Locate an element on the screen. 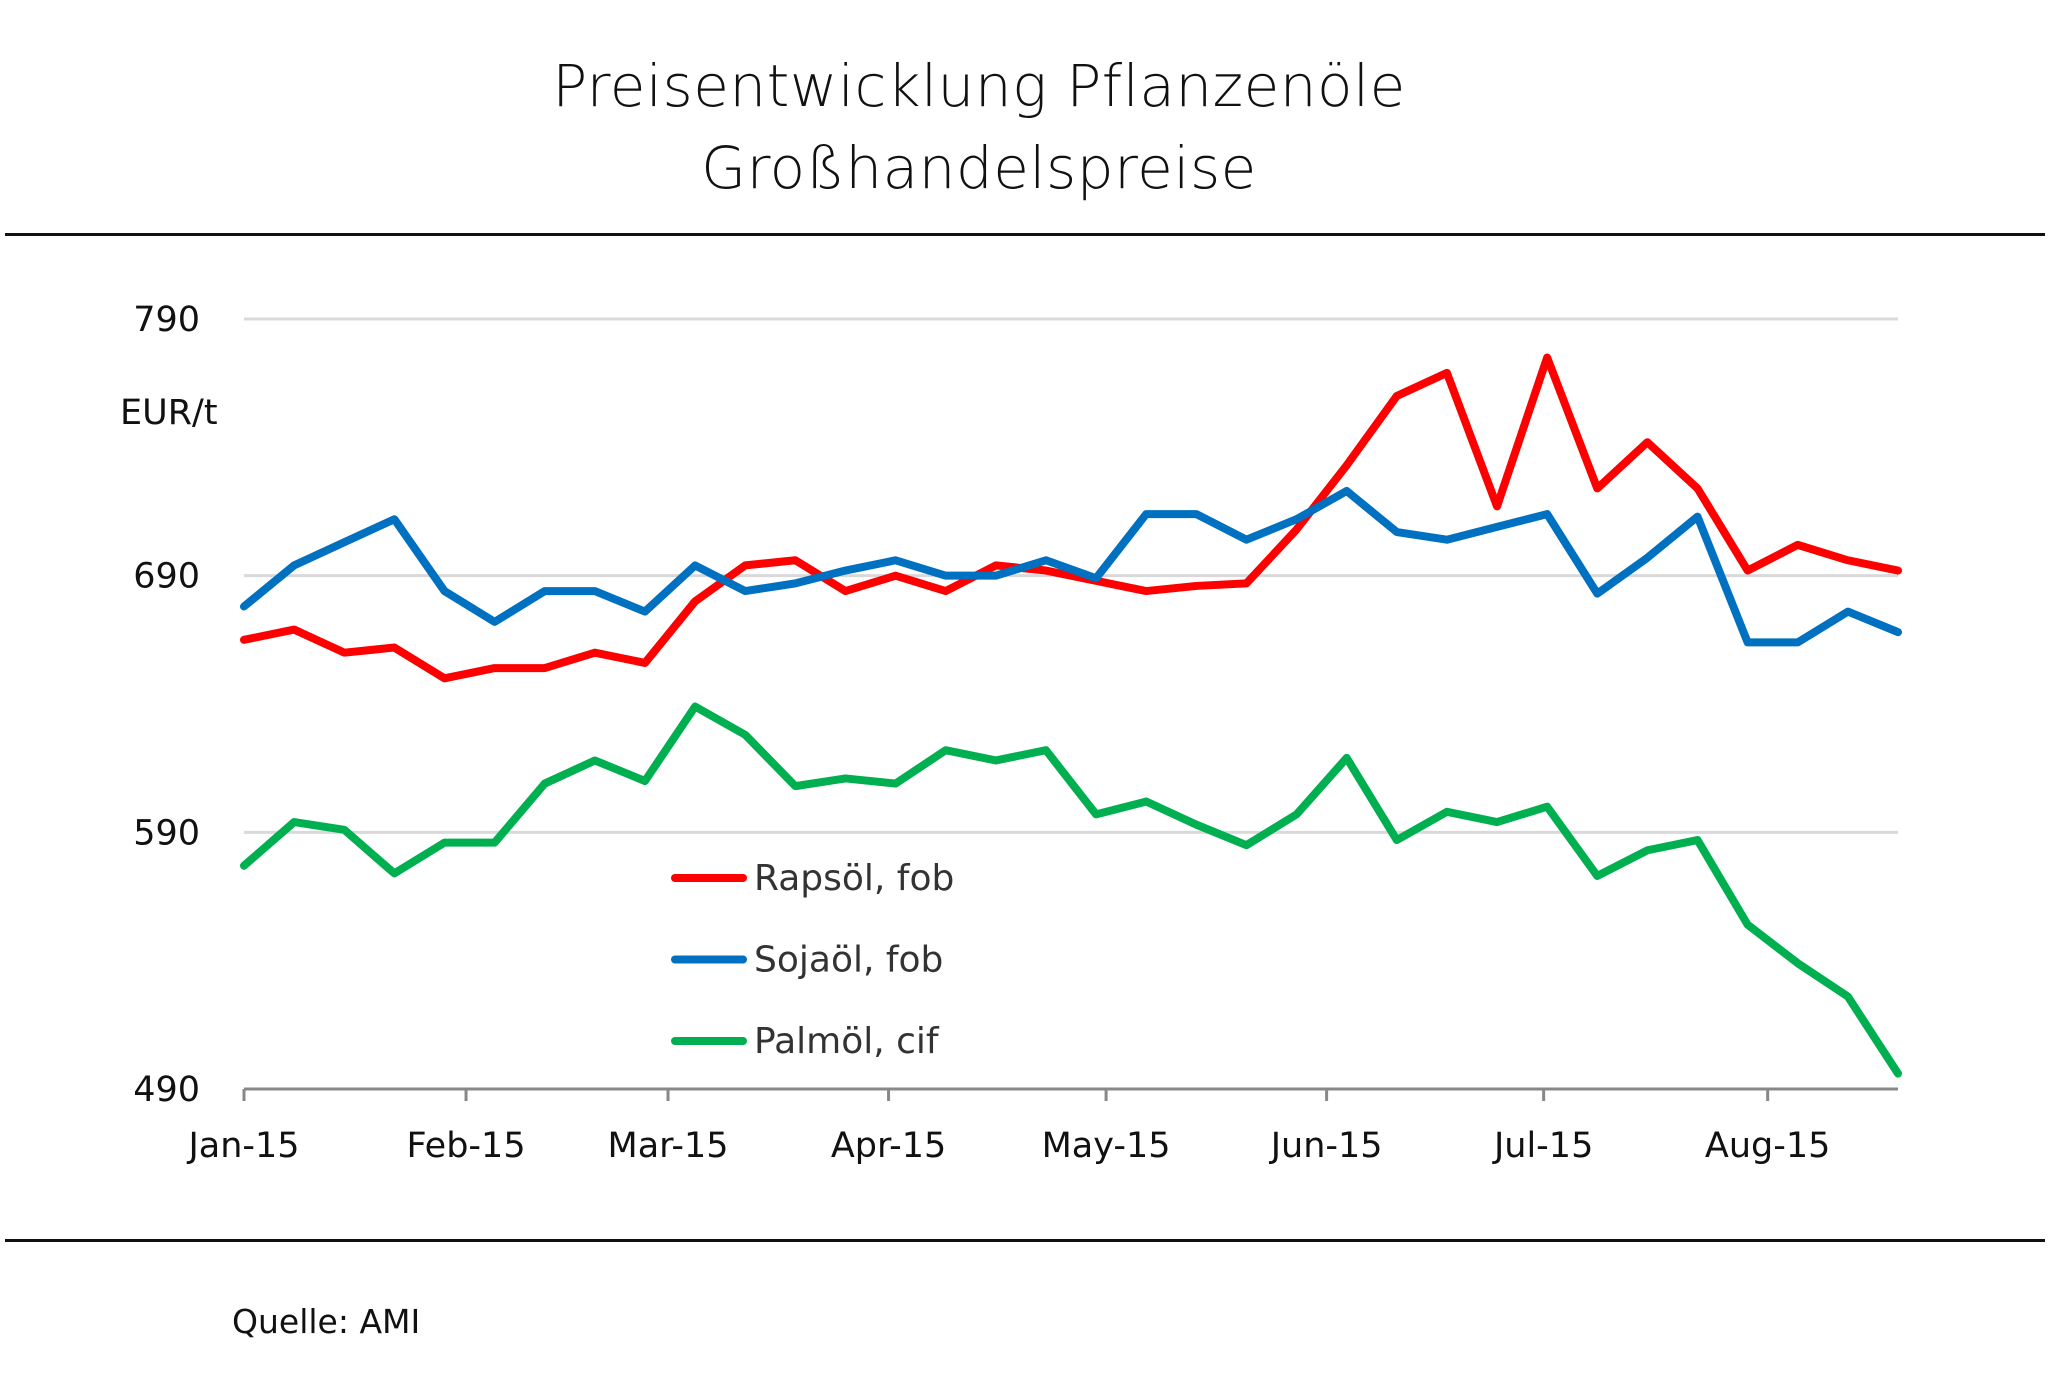 Image resolution: width=2048 pixels, height=1399 pixels. top-divider is located at coordinates (1025, 234).